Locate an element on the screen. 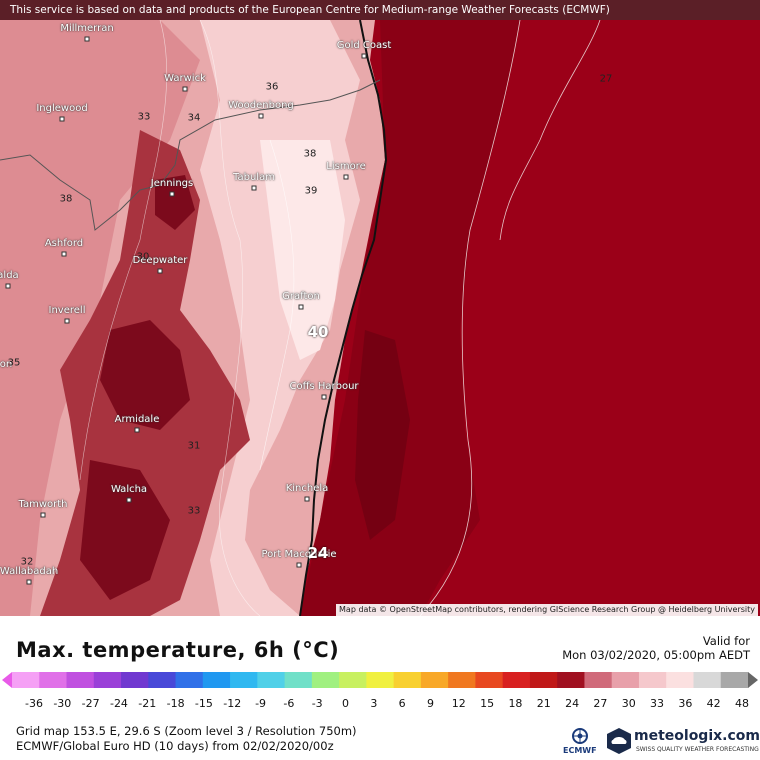 The image size is (760, 760). scale-right-arrow is located at coordinates (753, 680).